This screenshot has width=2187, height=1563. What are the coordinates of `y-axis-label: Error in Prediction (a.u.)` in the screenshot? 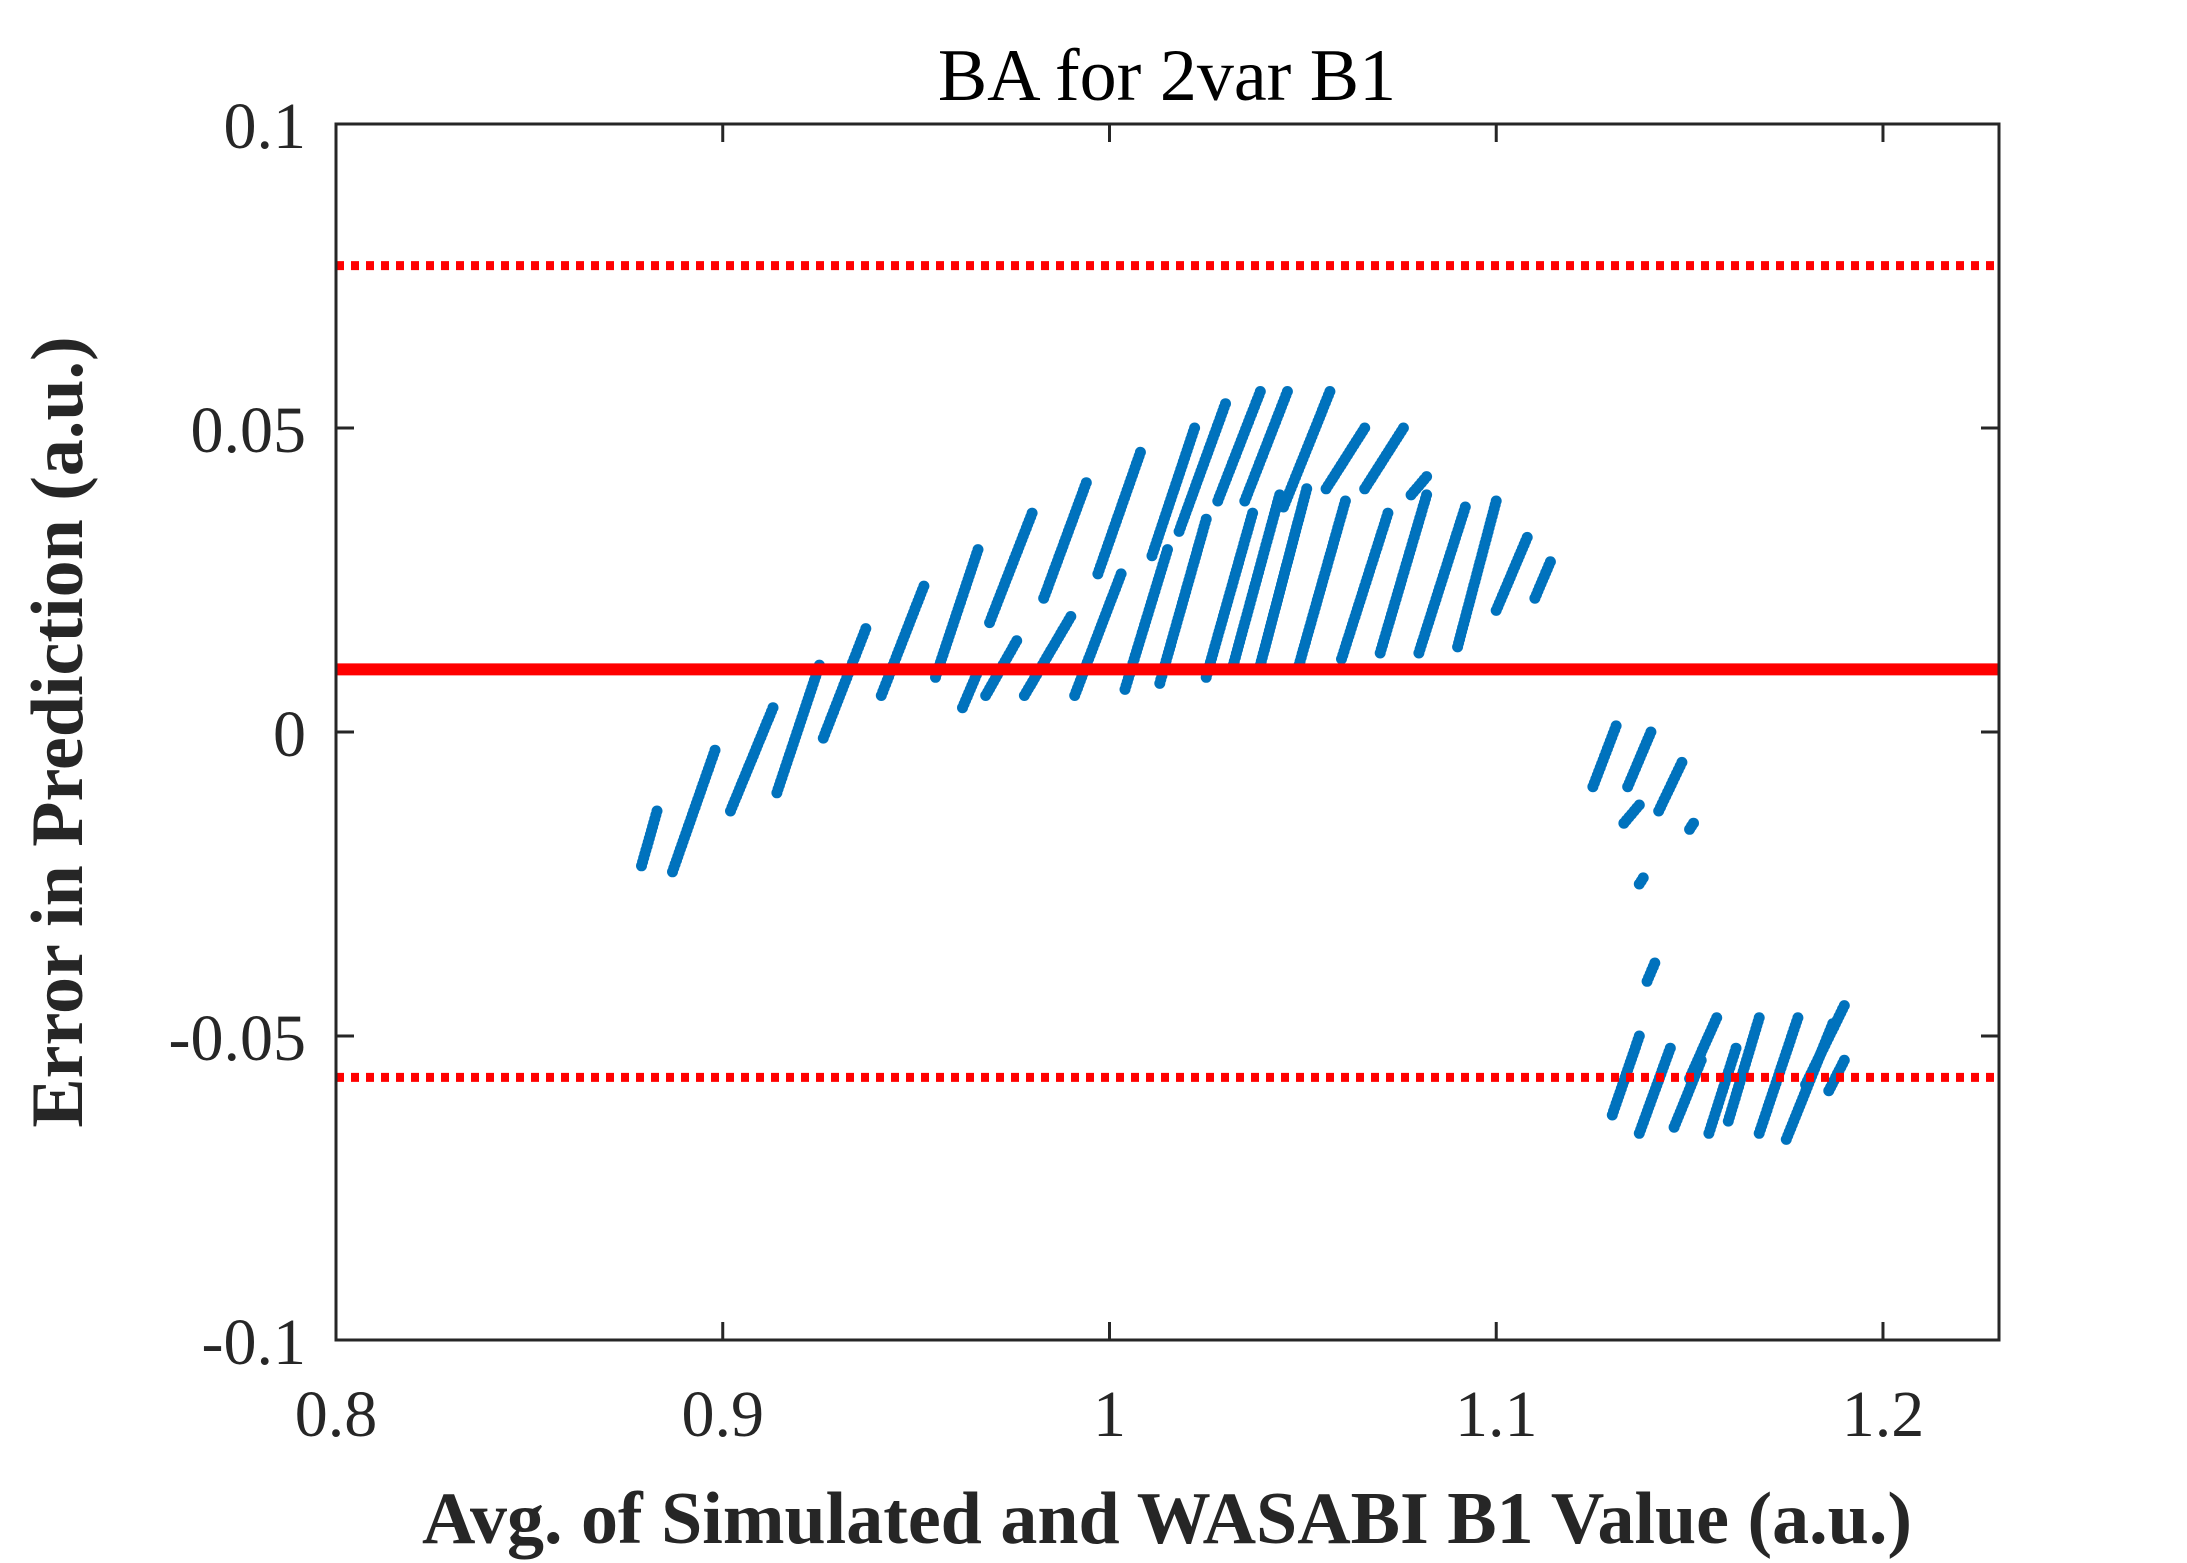 It's located at (58, 731).